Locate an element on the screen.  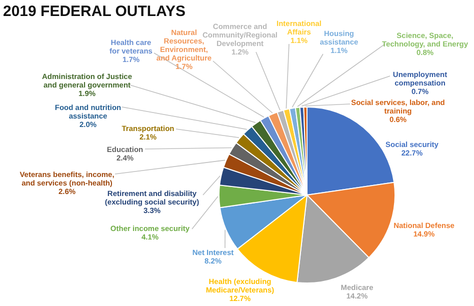
chart-title: 2019 FEDERAL OUTLAYS is located at coordinates (94, 11).